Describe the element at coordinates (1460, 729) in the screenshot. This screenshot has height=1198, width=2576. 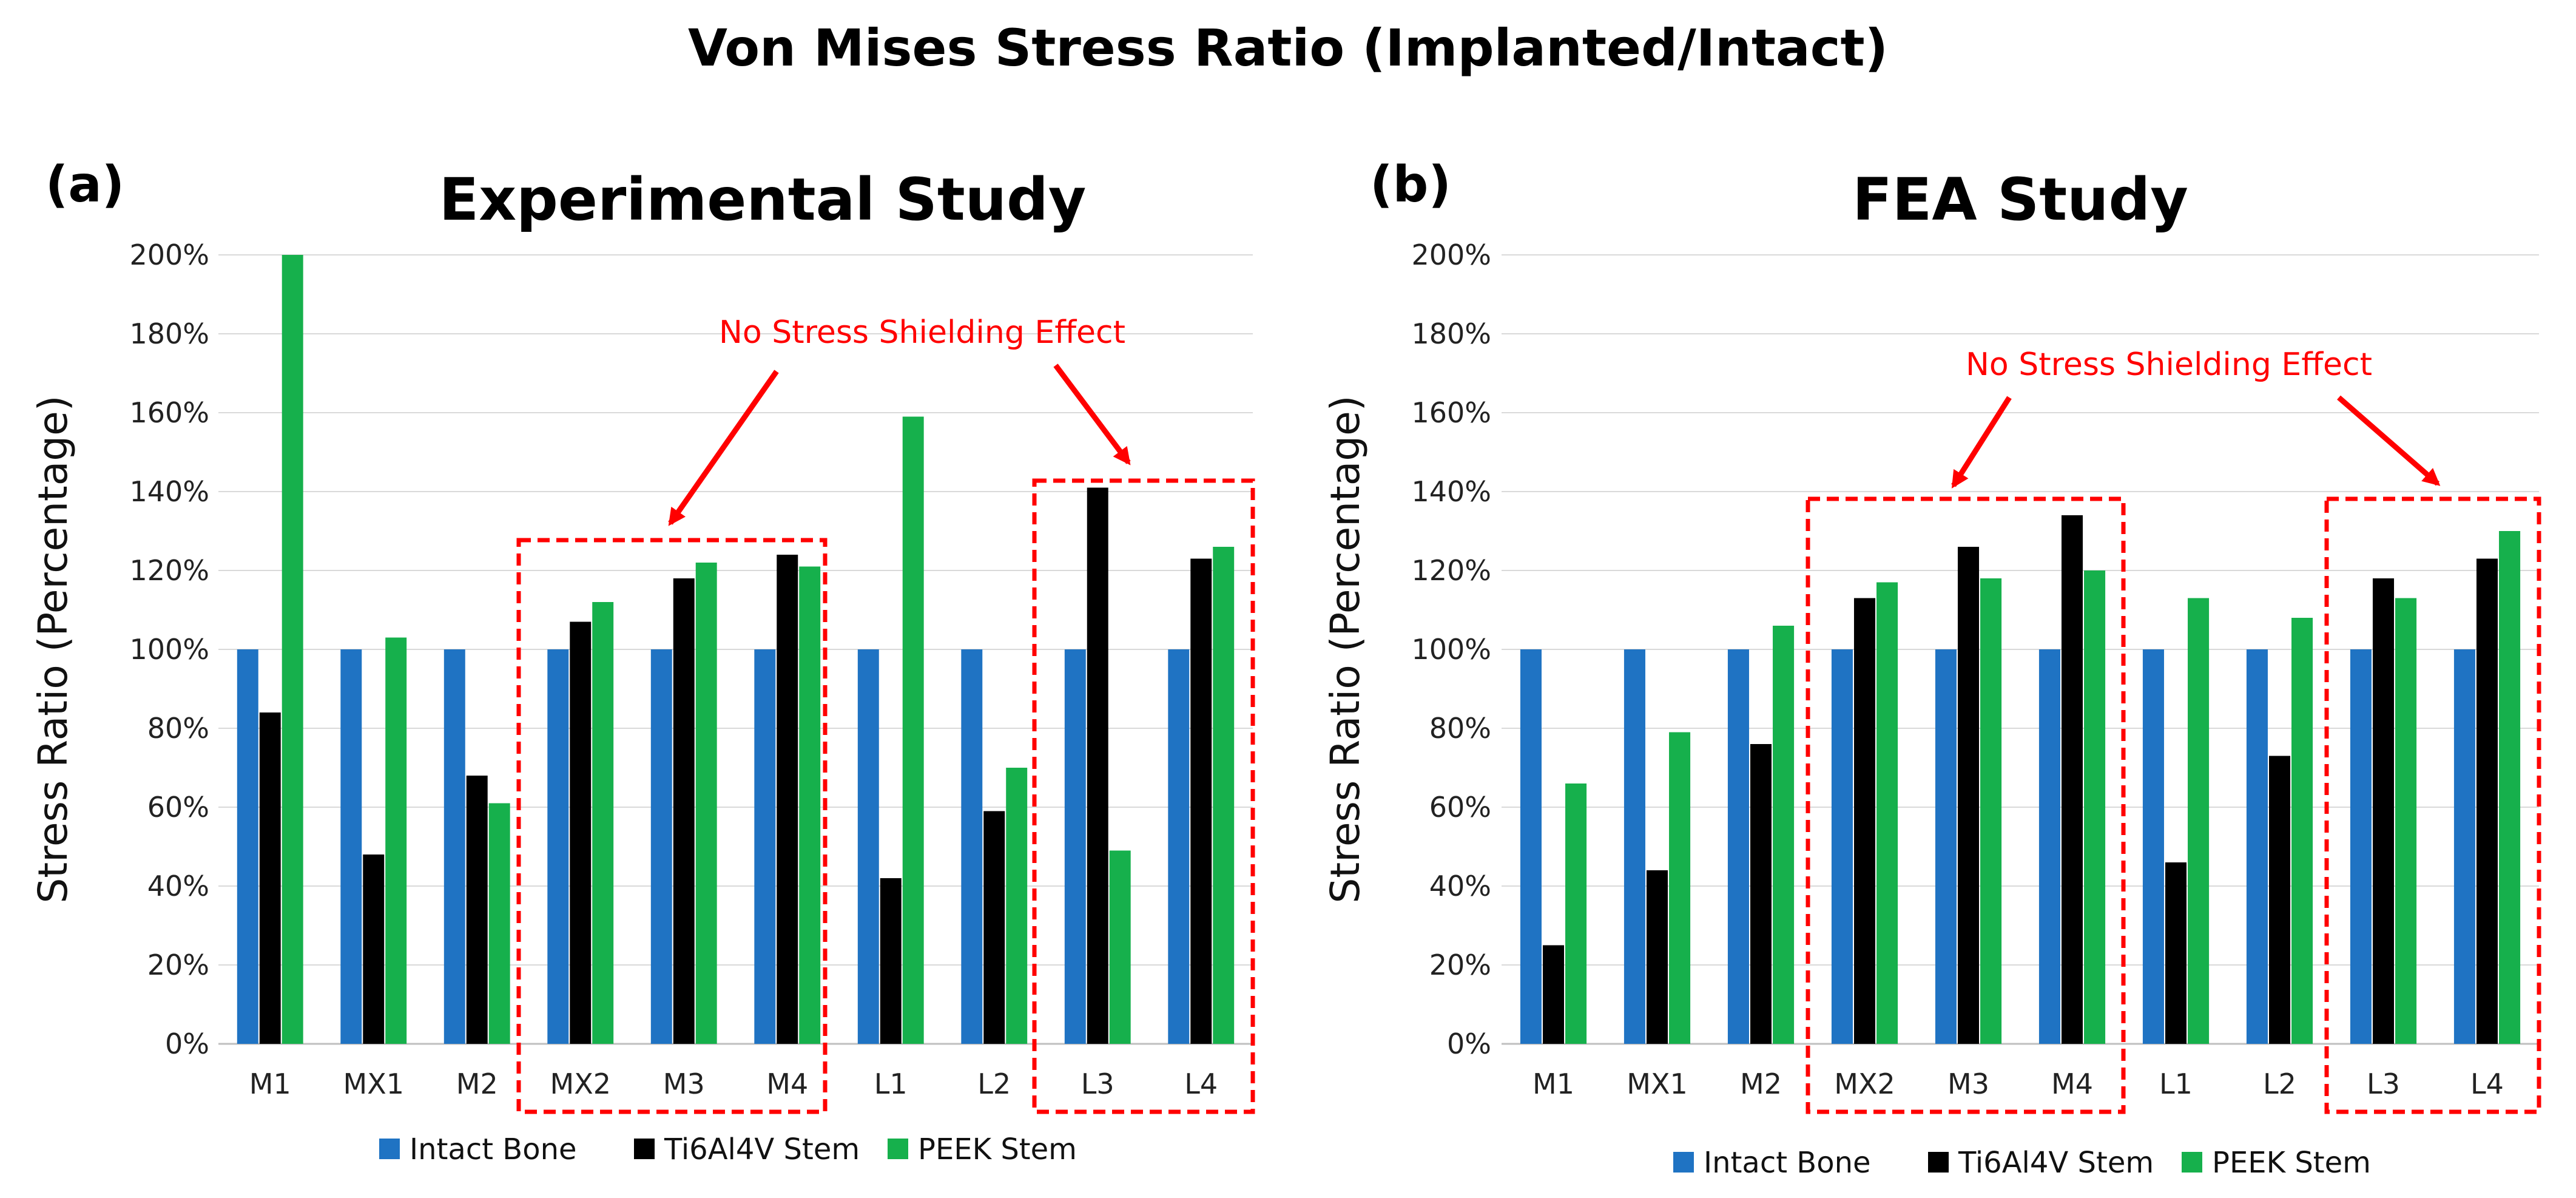
I see `y-tick-label: 80%` at that location.